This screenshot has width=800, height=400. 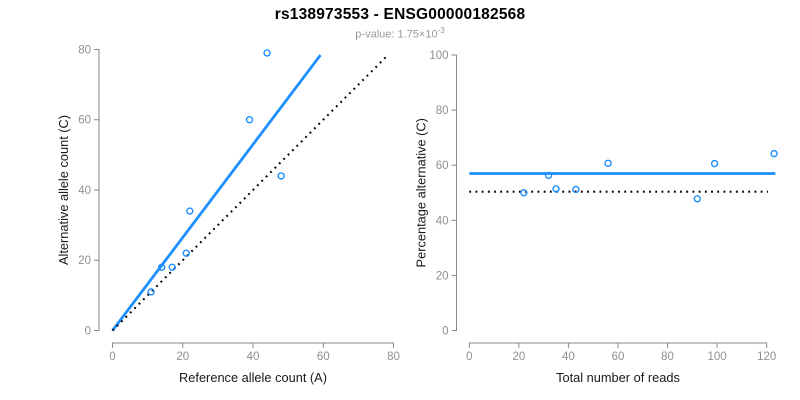 What do you see at coordinates (400, 14) in the screenshot?
I see `figure-title: rs138973553 - ENSG00000182568` at bounding box center [400, 14].